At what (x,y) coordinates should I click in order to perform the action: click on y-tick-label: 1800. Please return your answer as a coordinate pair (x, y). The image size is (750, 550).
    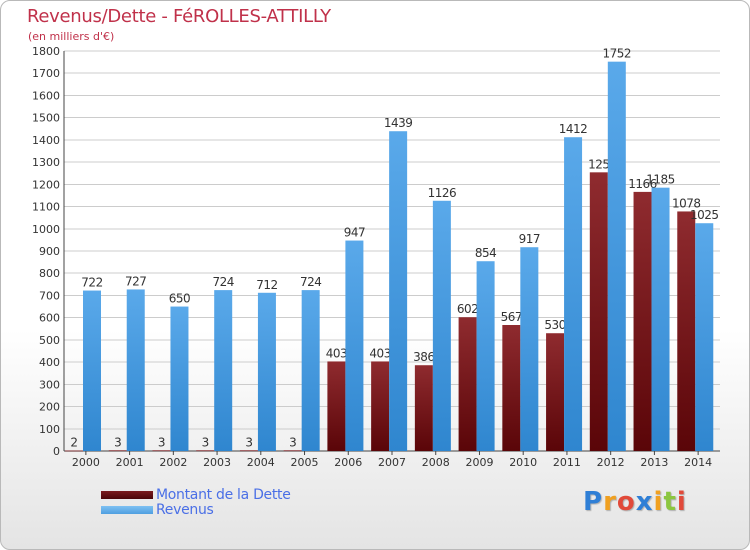
    Looking at the image, I should click on (46, 51).